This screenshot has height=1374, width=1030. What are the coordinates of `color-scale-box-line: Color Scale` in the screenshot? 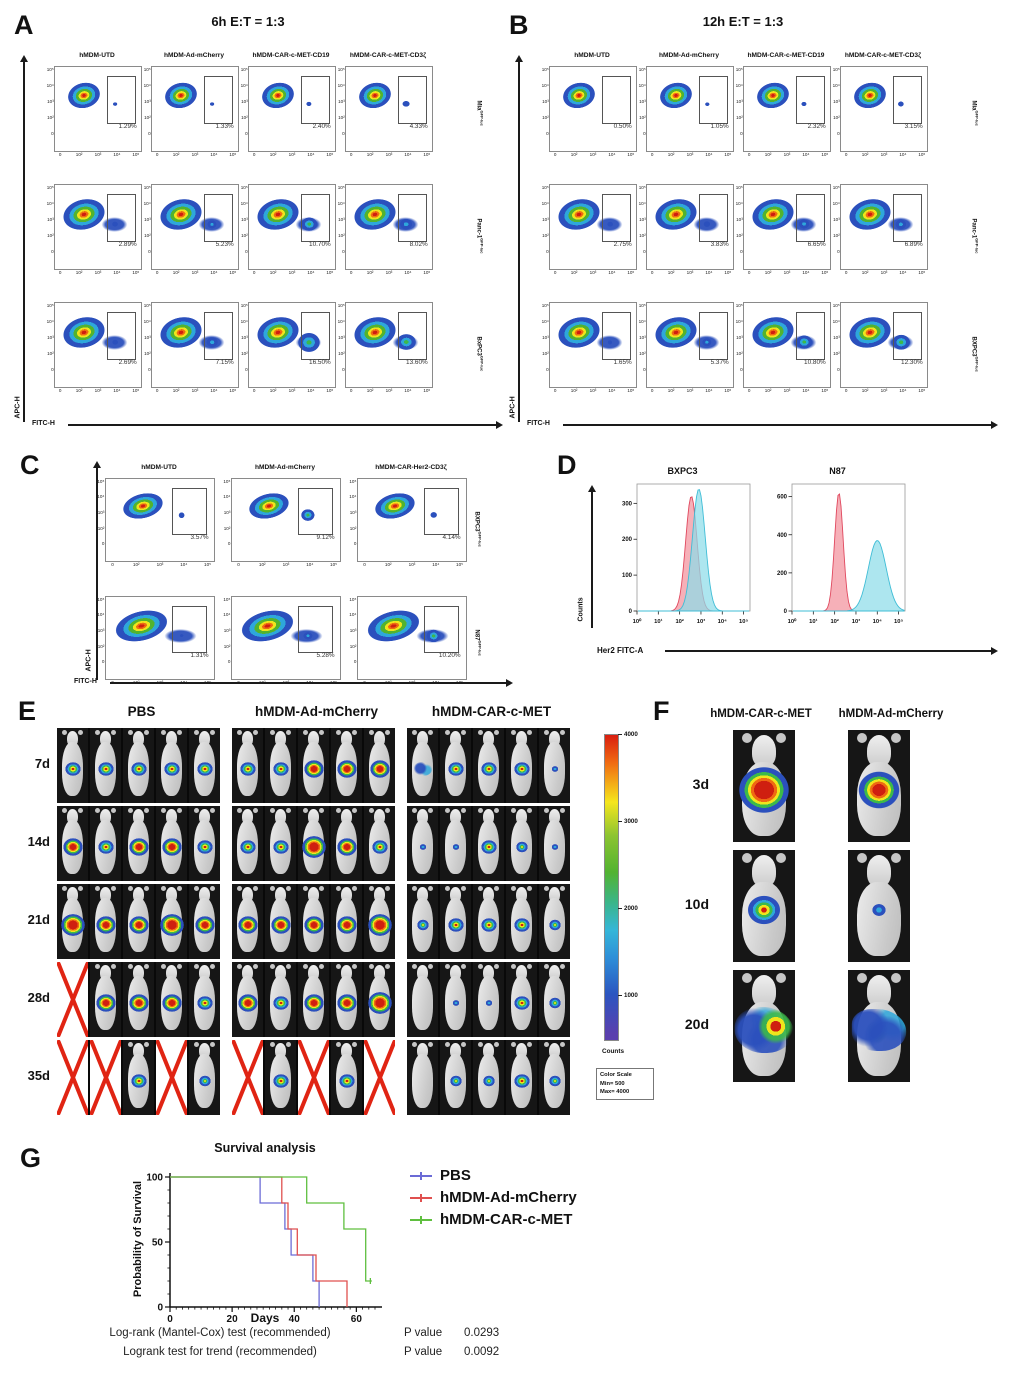 It's located at (616, 1075).